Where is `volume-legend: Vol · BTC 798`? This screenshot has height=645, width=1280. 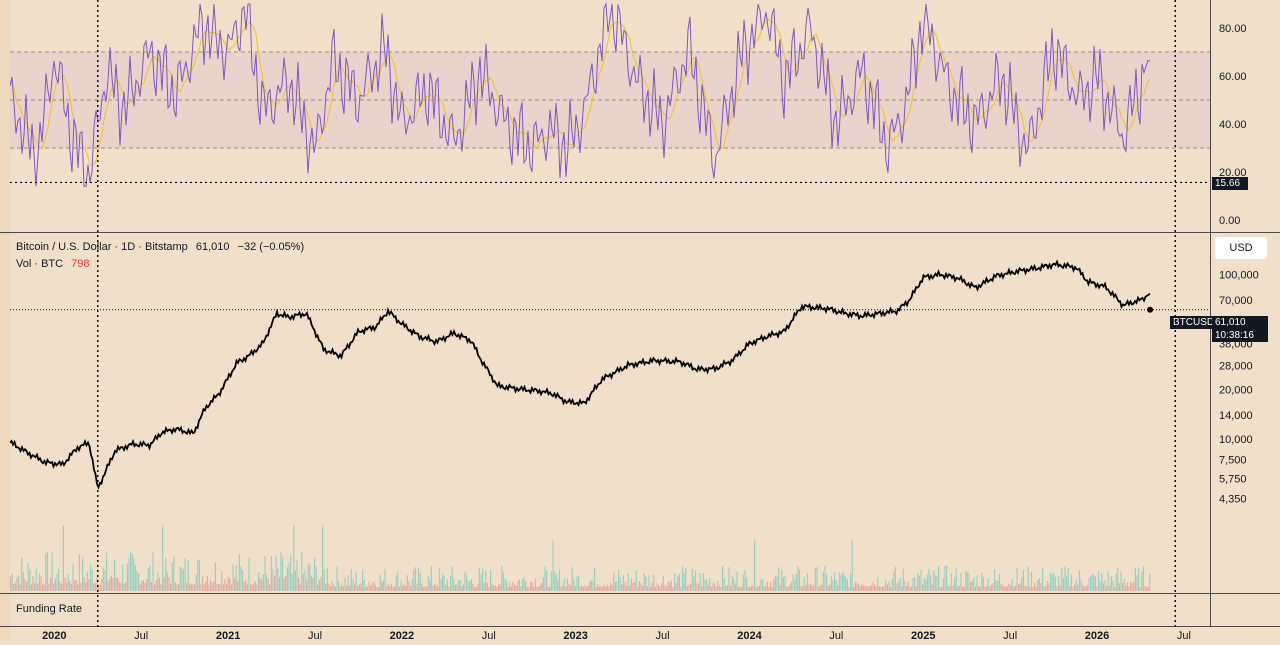
volume-legend: Vol · BTC 798 is located at coordinates (55, 264).